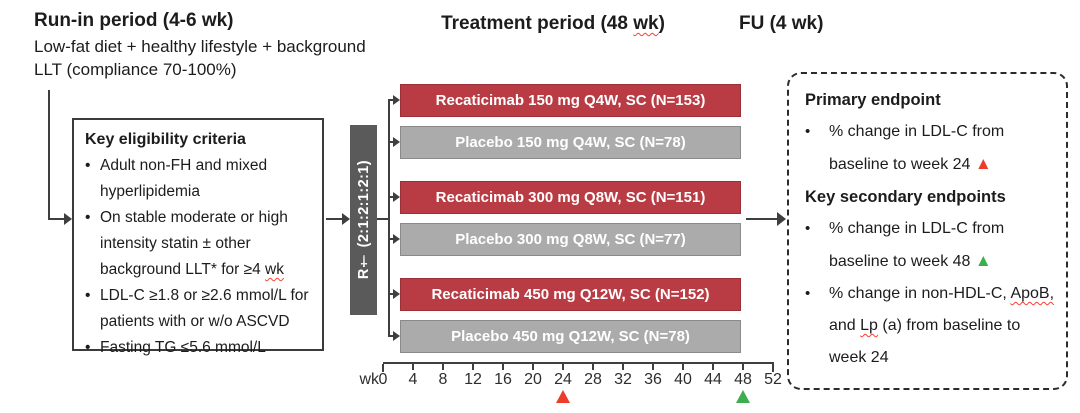  I want to click on axis-line, so click(578, 363).